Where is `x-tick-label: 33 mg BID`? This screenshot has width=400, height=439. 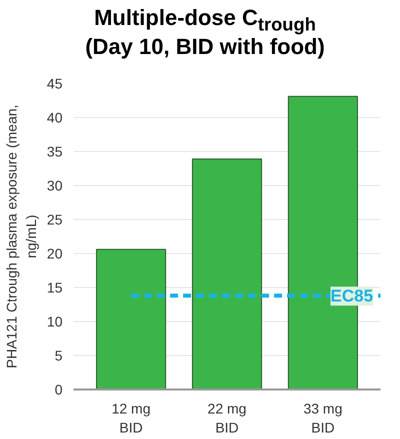 x-tick-label: 33 mg BID is located at coordinates (322, 418).